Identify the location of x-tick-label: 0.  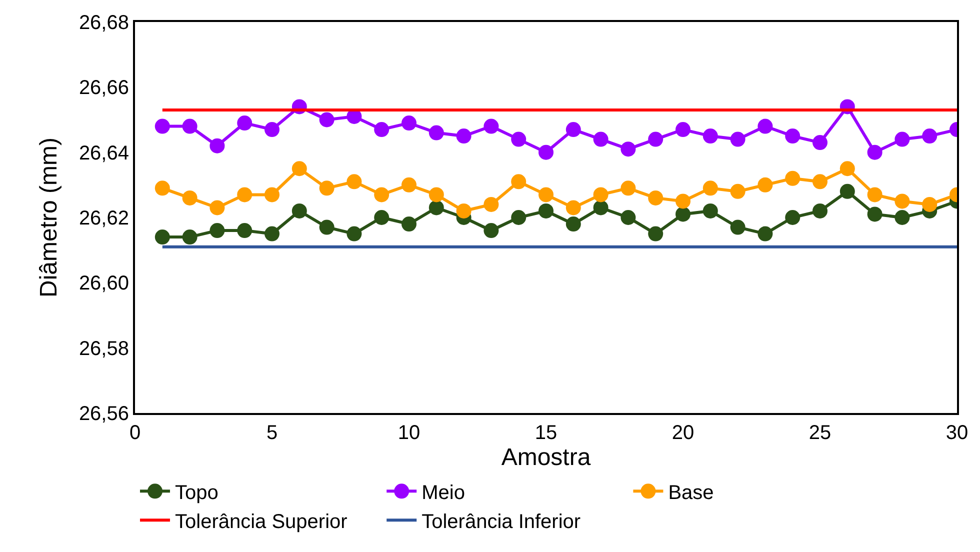
(135, 433).